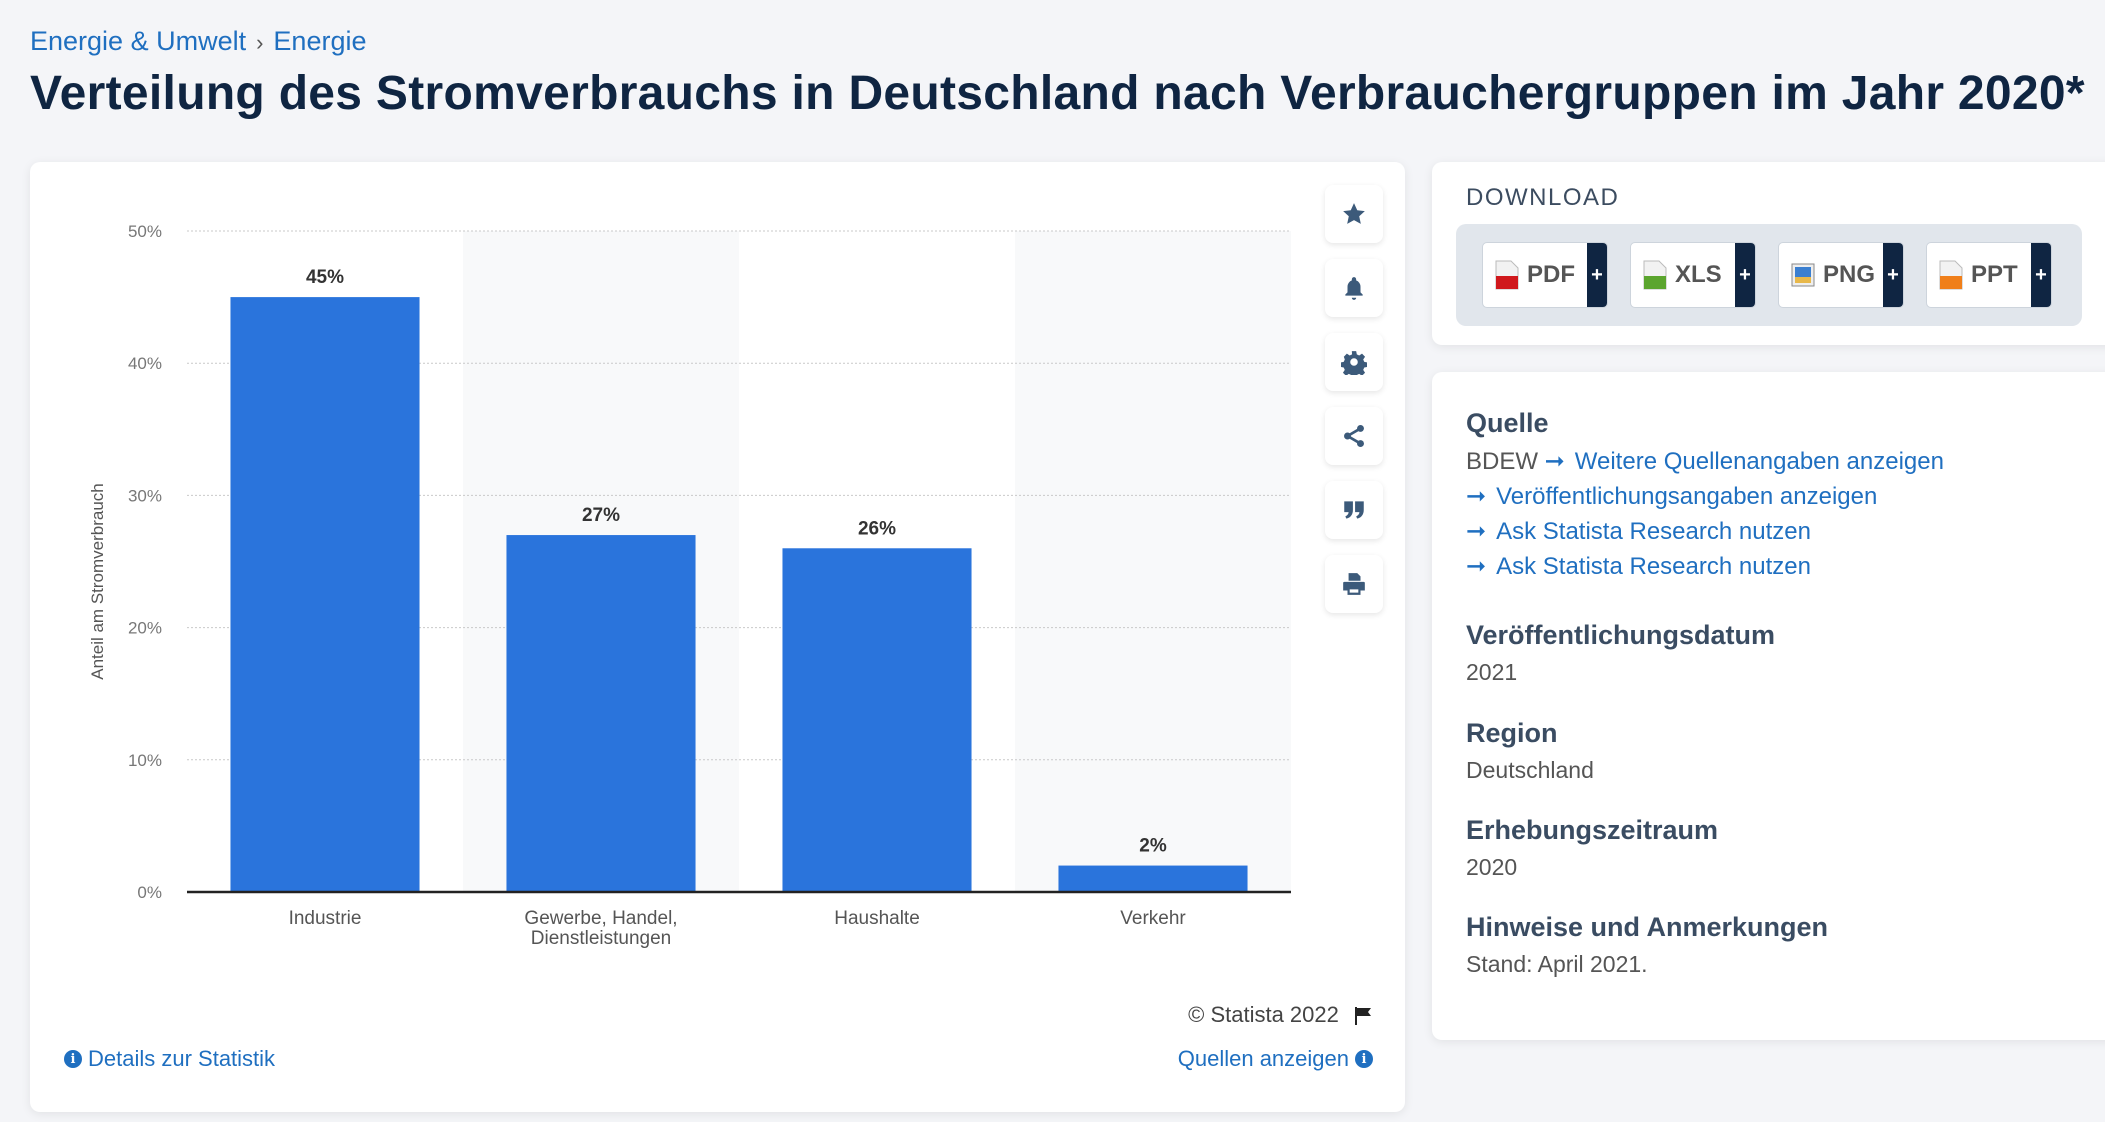 This screenshot has width=2105, height=1122. What do you see at coordinates (325, 918) in the screenshot?
I see `x-tick-label: Industrie` at bounding box center [325, 918].